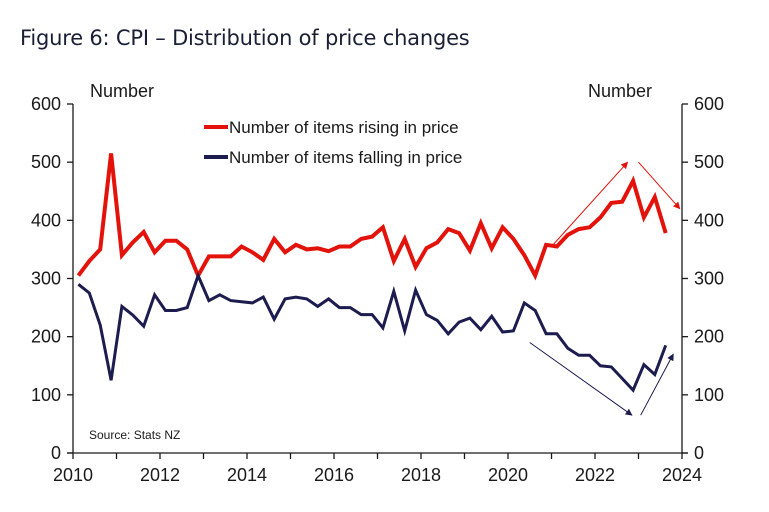  Describe the element at coordinates (73, 475) in the screenshot. I see `x-tick-label: 2010` at that location.